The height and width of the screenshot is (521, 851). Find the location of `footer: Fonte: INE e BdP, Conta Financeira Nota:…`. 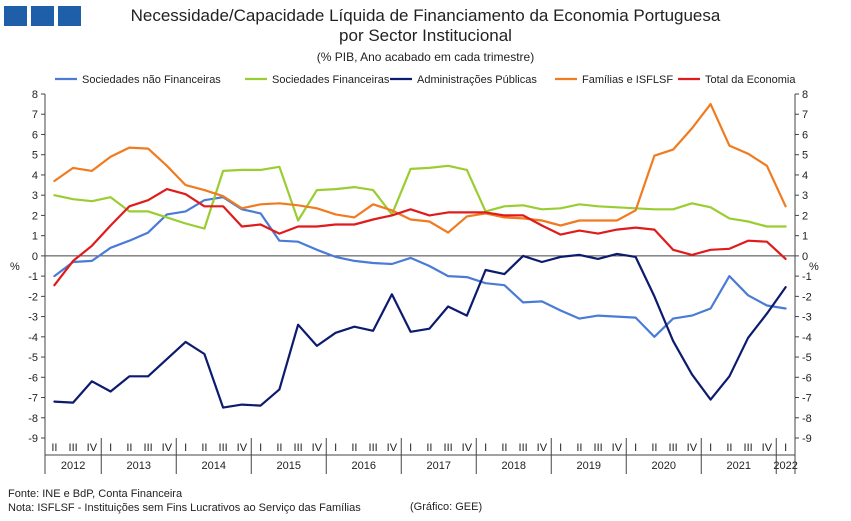

footer: Fonte: INE e BdP, Conta Financeira Nota:… is located at coordinates (184, 501).